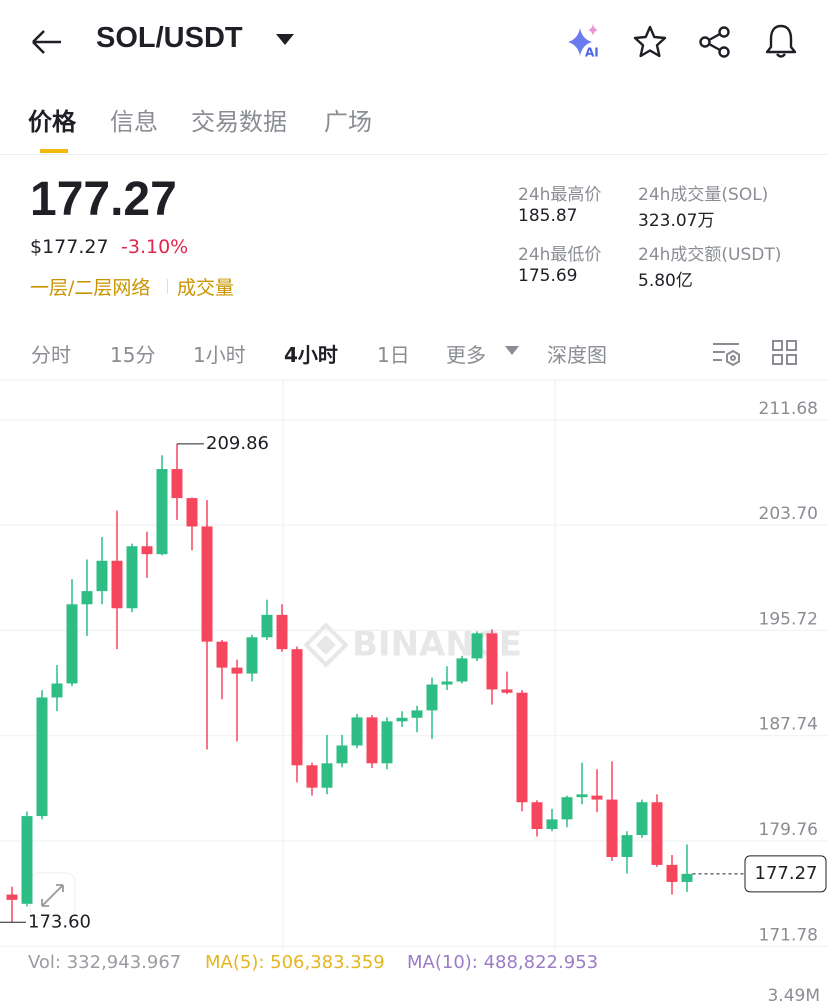  I want to click on last-price-label: 177.27, so click(786, 873).